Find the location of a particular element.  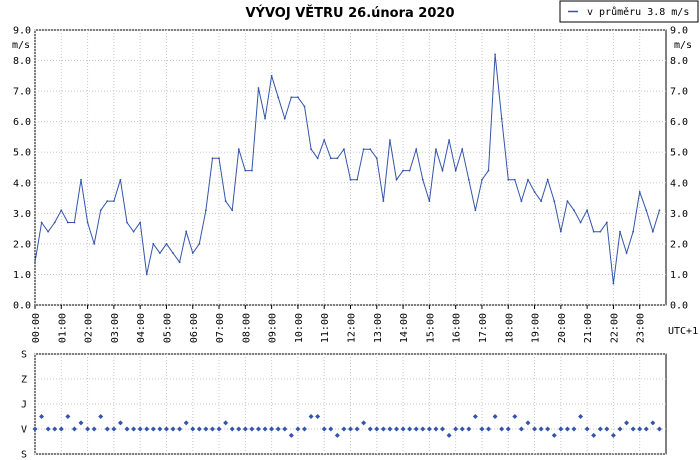

x-axis-label: UTC+1 is located at coordinates (683, 331).